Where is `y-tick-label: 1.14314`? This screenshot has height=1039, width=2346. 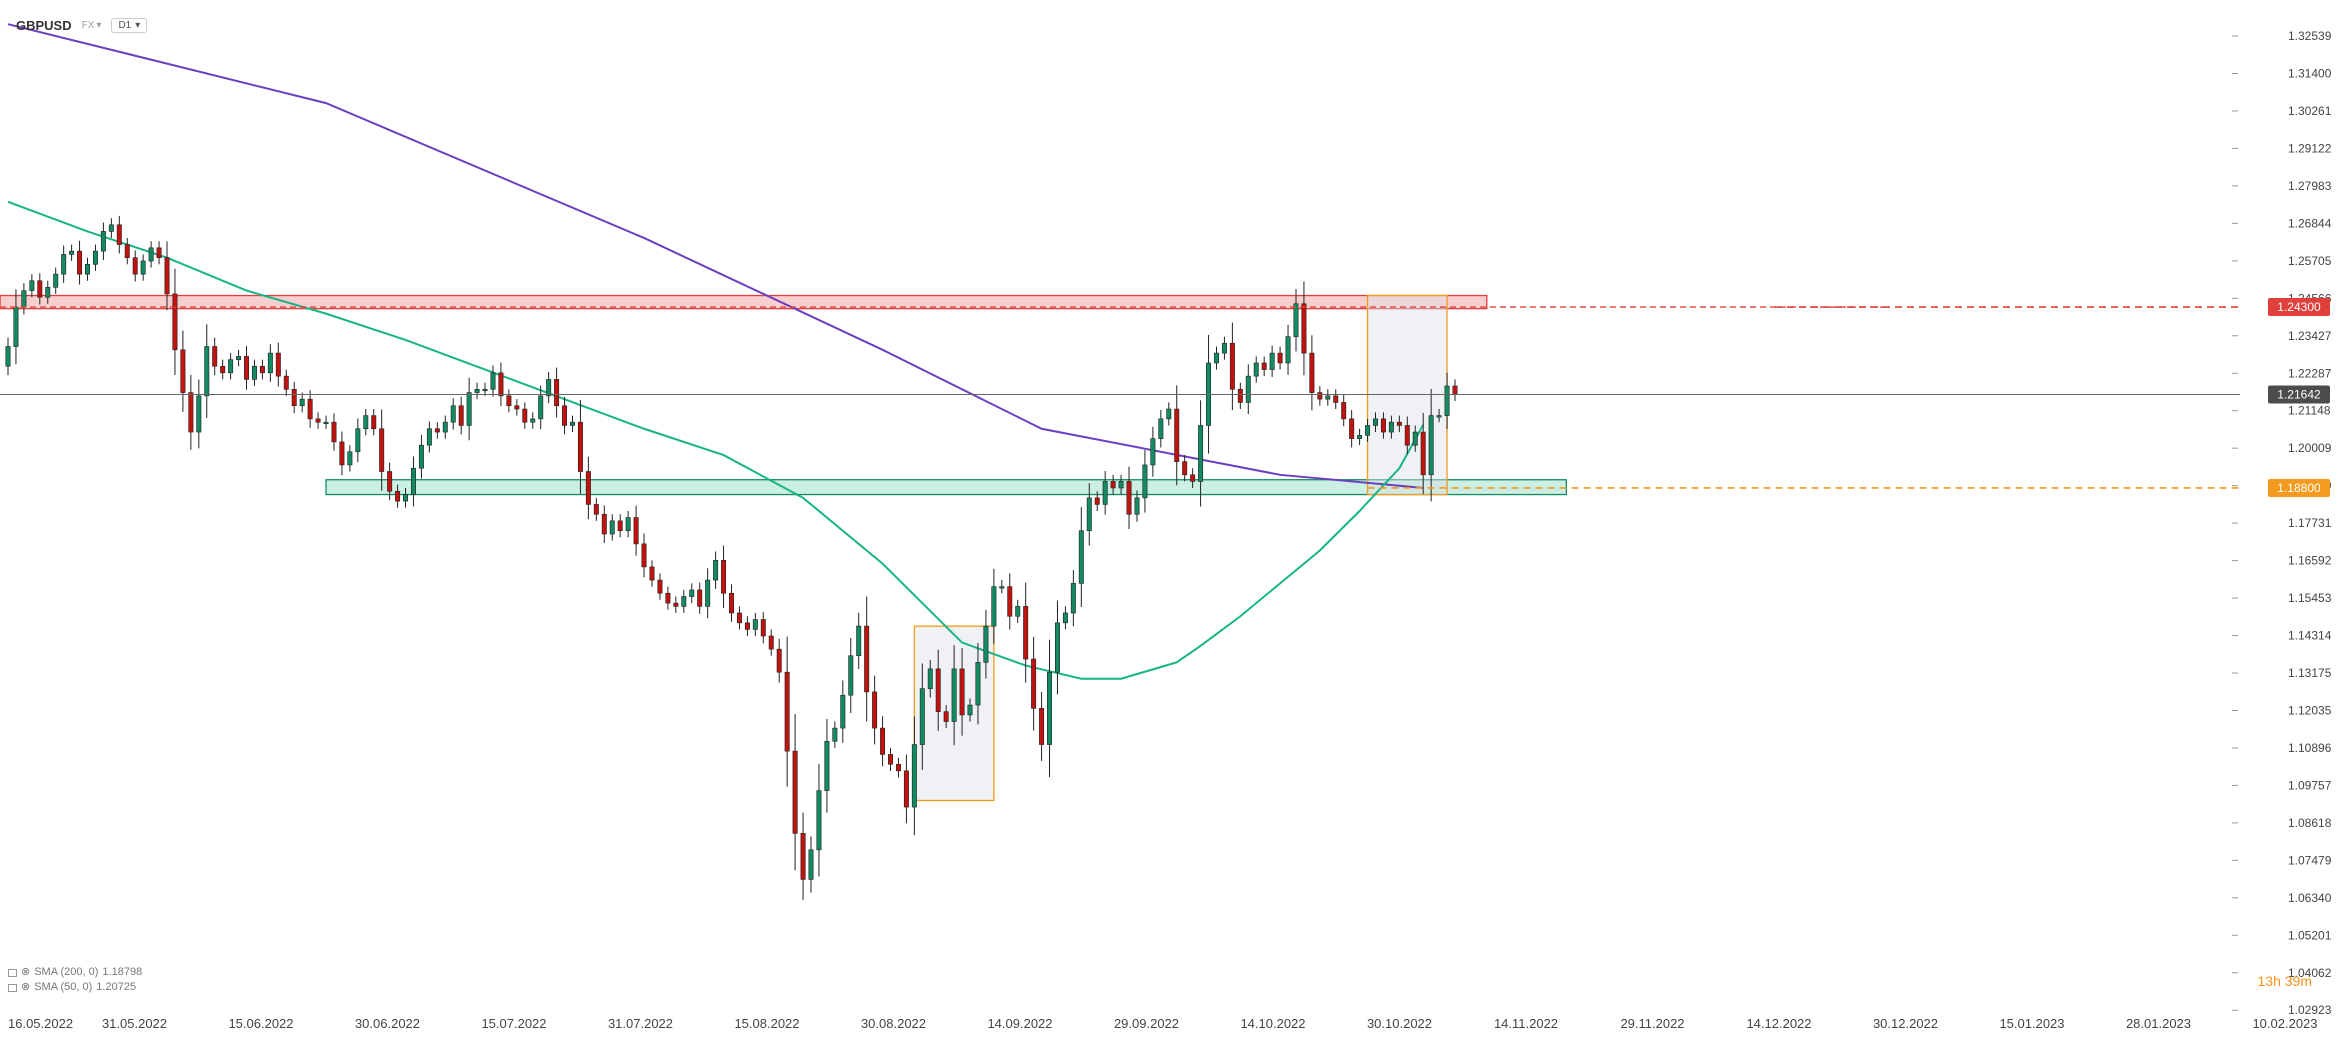 y-tick-label: 1.14314 is located at coordinates (2310, 636).